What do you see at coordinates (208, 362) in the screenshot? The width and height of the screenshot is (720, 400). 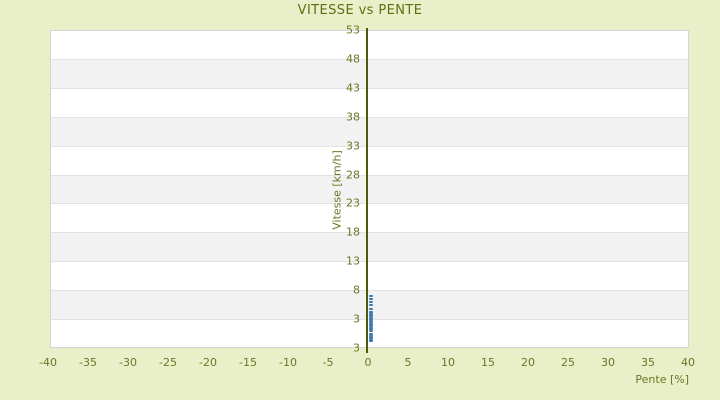 I see `x-tick-label: -20` at bounding box center [208, 362].